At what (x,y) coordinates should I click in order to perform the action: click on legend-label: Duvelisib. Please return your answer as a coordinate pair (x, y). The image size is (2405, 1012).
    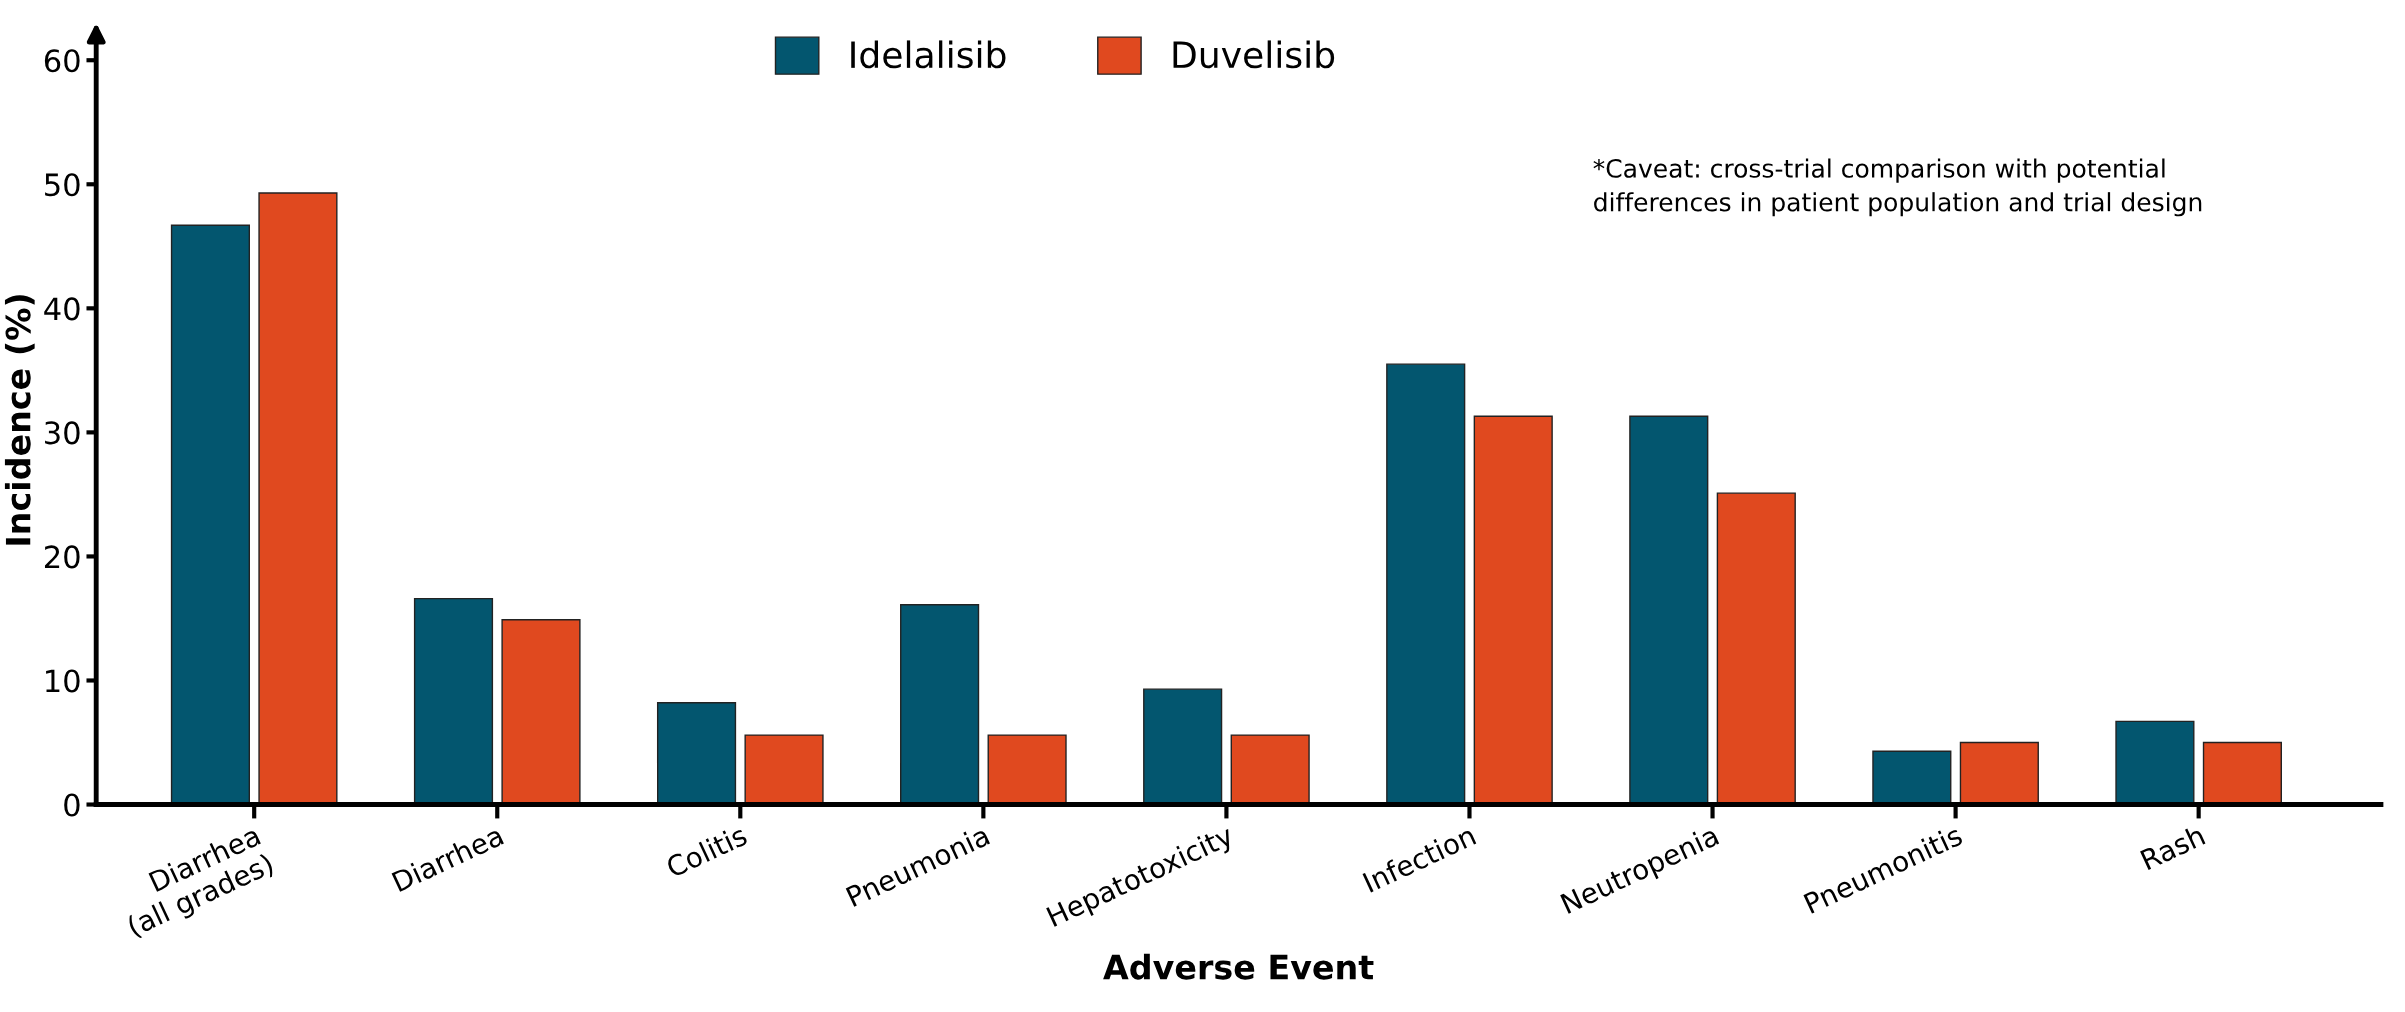
    Looking at the image, I should click on (1254, 54).